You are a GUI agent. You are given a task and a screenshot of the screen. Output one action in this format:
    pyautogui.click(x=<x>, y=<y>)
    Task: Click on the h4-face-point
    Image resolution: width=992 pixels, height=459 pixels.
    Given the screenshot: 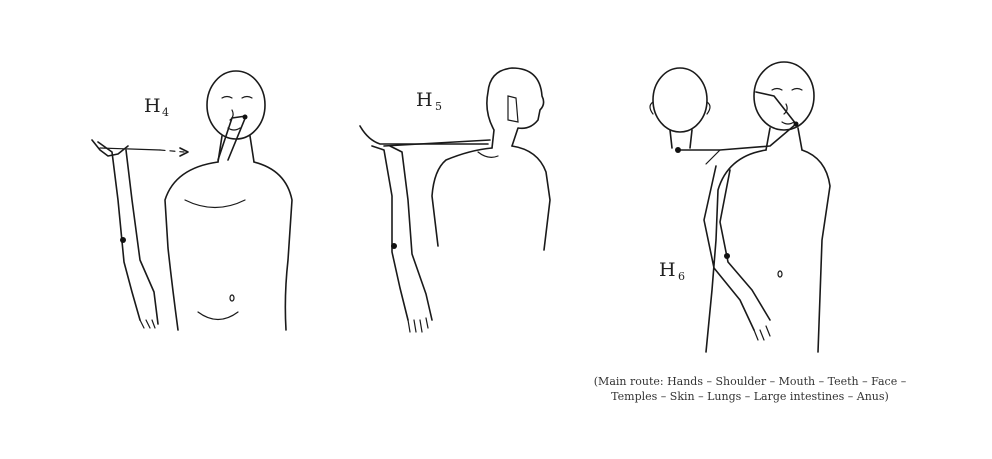 What is the action you would take?
    pyautogui.click(x=245, y=117)
    